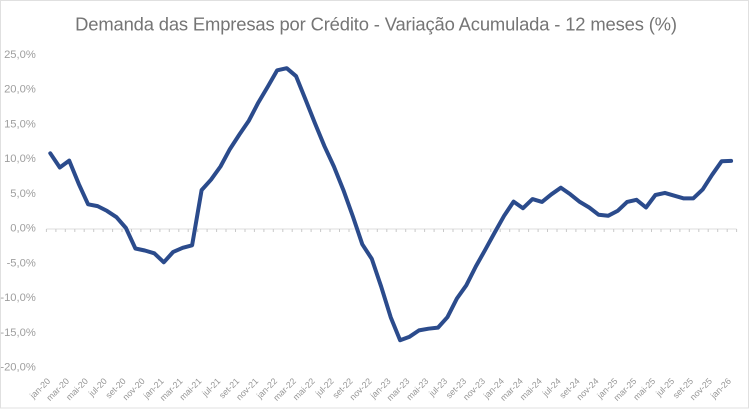 The height and width of the screenshot is (411, 750). What do you see at coordinates (23, 229) in the screenshot?
I see `svg-text: 0,0%` at bounding box center [23, 229].